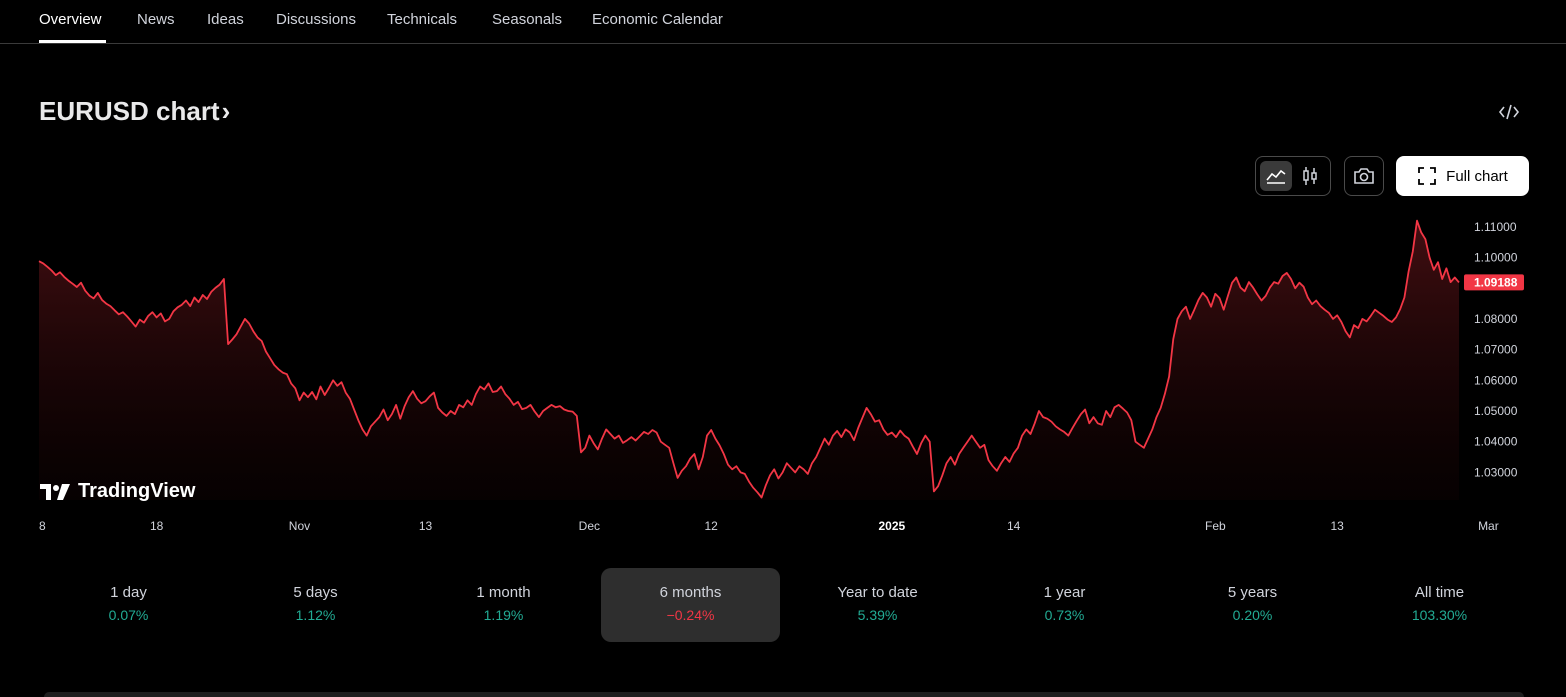 The height and width of the screenshot is (697, 1566). I want to click on next-section-edge, so click(784, 694).